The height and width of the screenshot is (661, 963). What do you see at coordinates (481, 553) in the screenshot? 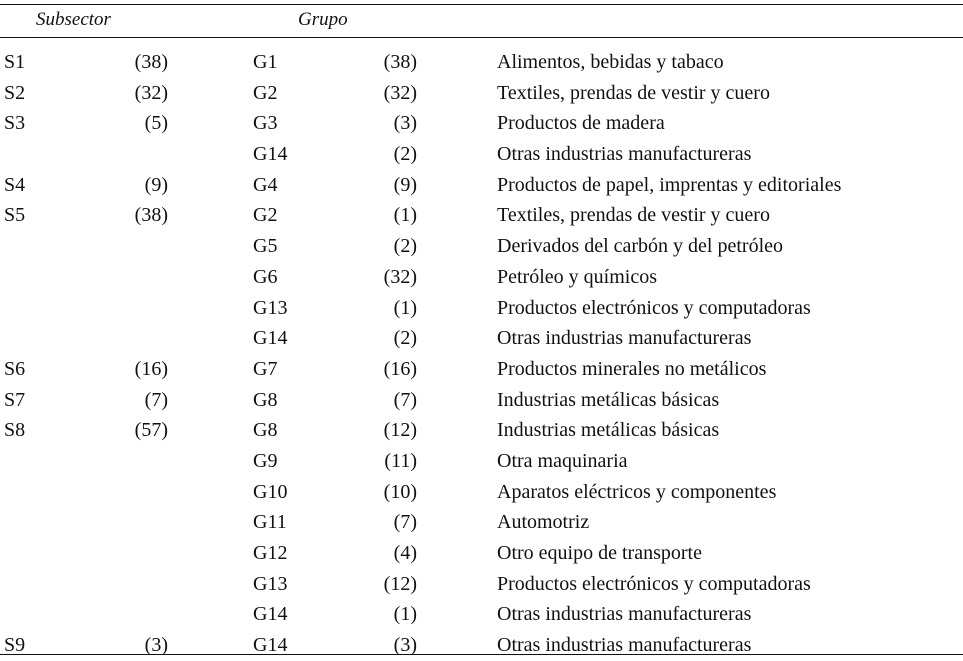
I see `table-row: G12 (4) Otro equipo de transporte` at bounding box center [481, 553].